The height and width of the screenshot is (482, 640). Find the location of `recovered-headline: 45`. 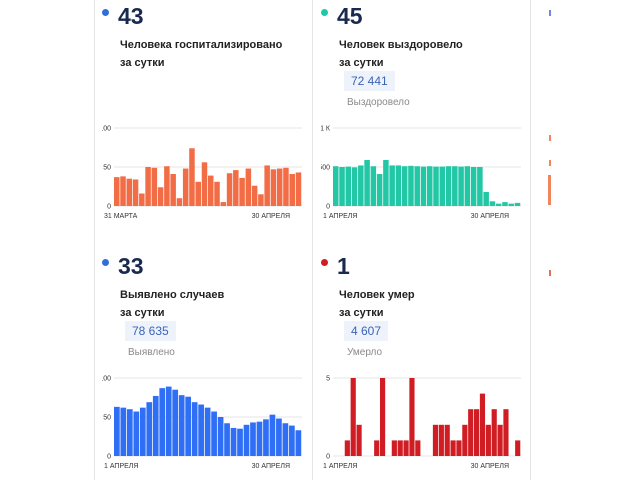

recovered-headline: 45 is located at coordinates (342, 16).